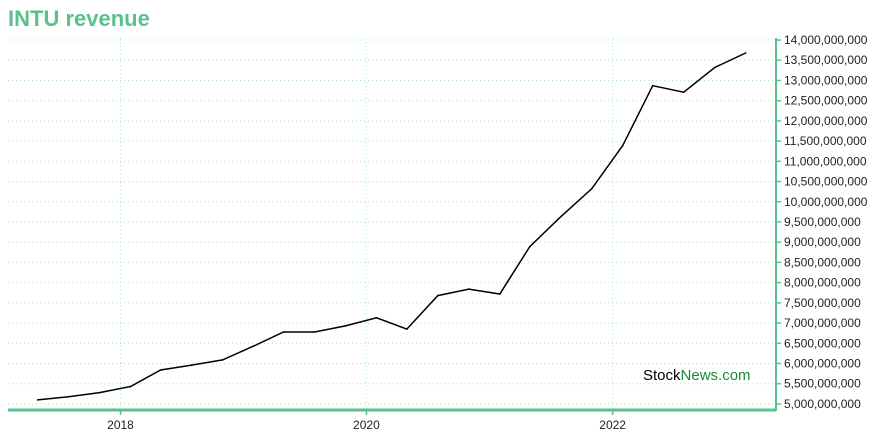 The height and width of the screenshot is (440, 880). Describe the element at coordinates (612, 425) in the screenshot. I see `x-tick-label: 2022` at that location.